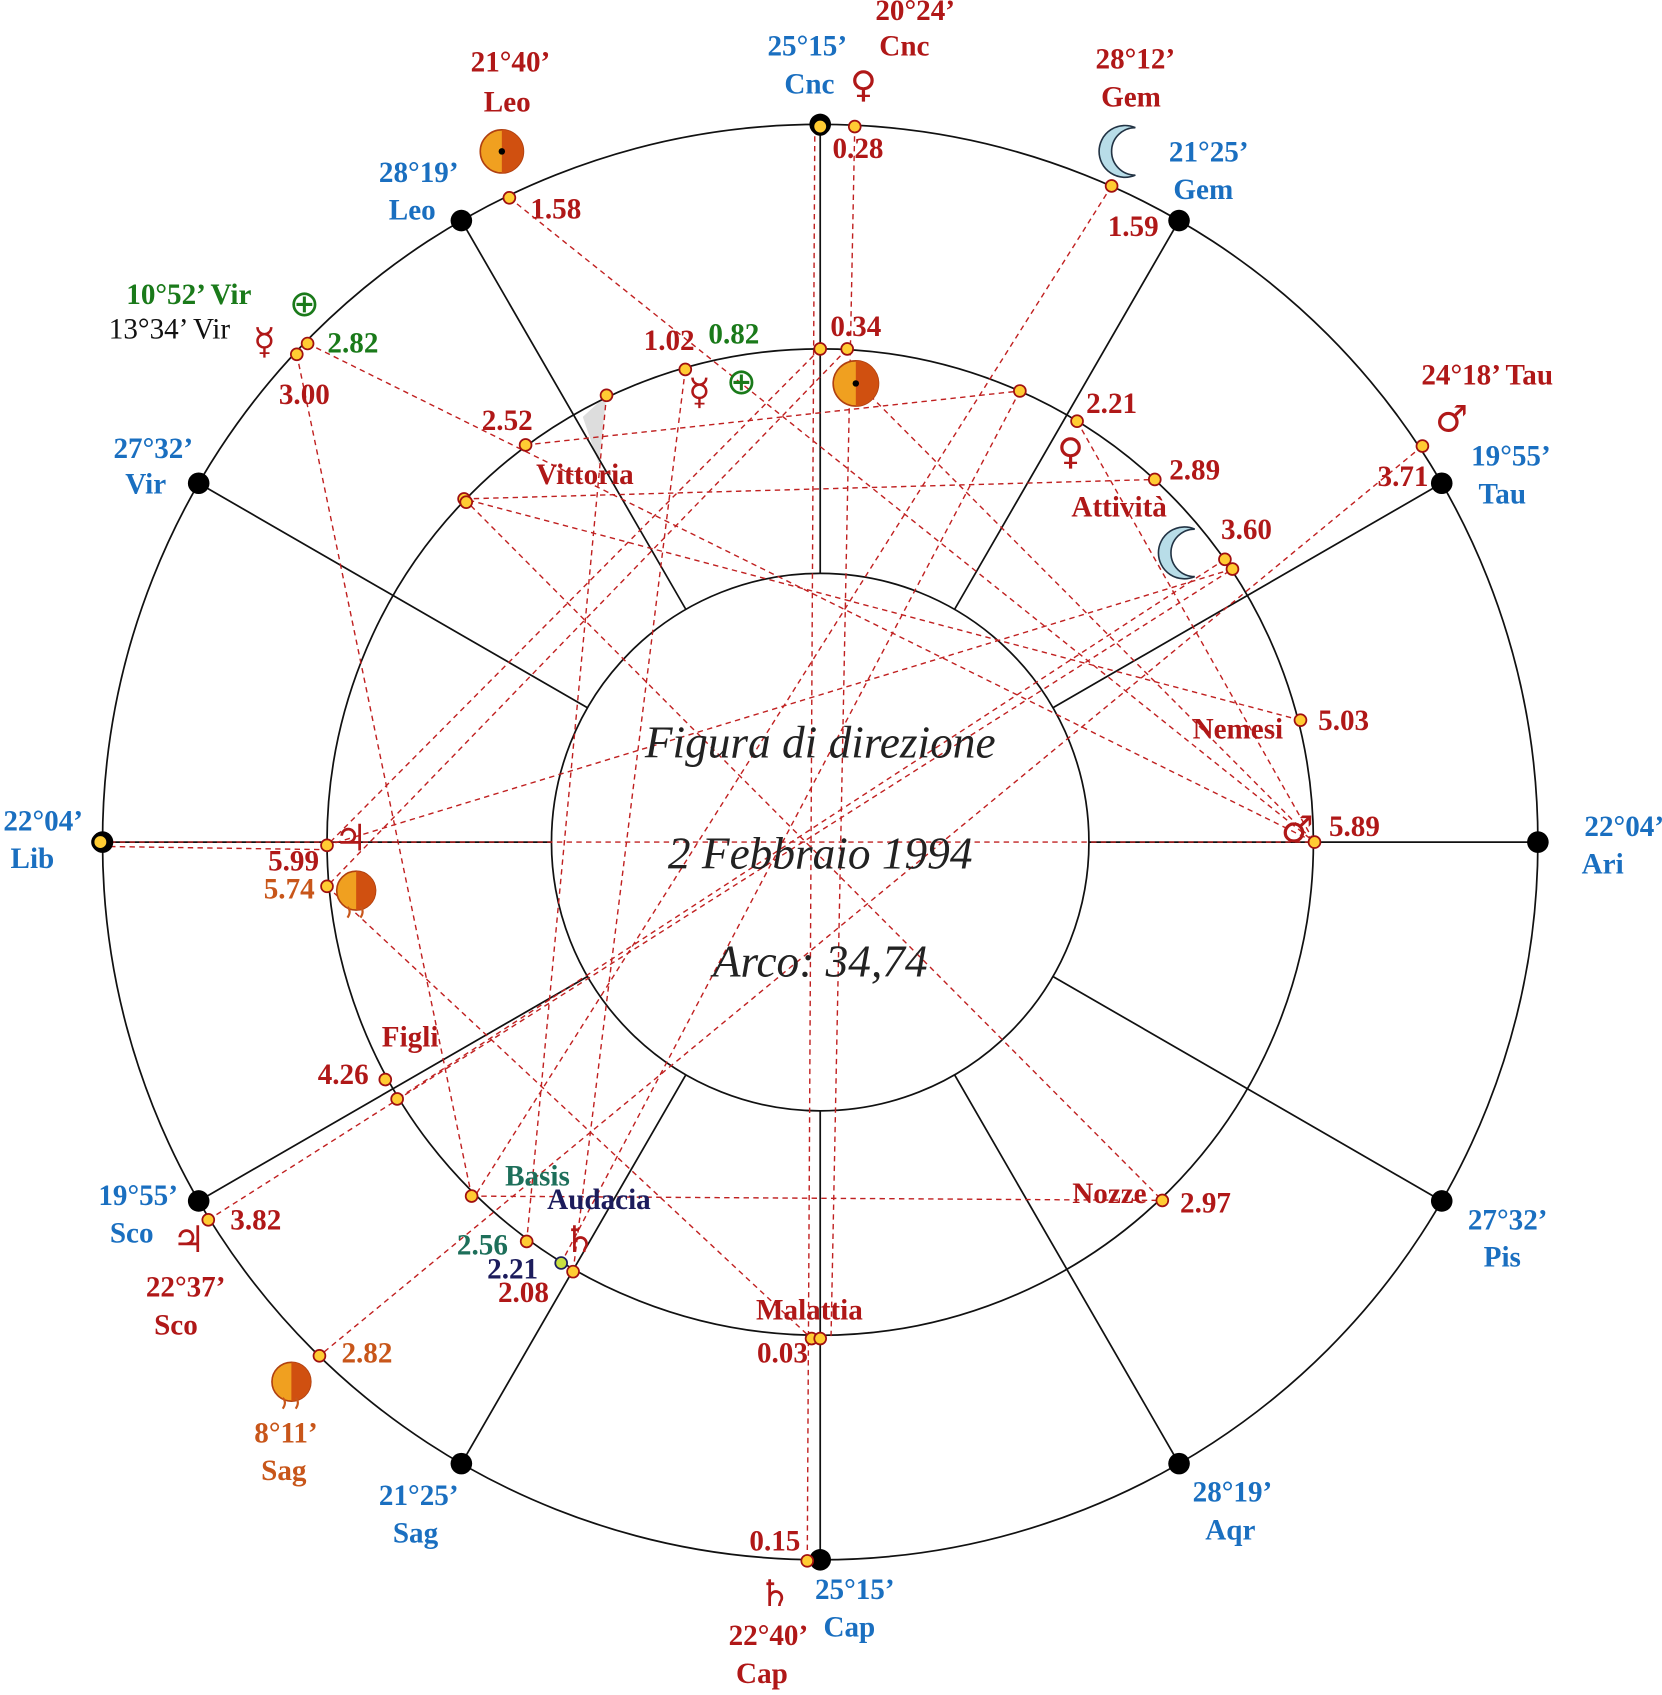  Describe the element at coordinates (599, 1200) in the screenshot. I see `parts-label: Audacia` at that location.